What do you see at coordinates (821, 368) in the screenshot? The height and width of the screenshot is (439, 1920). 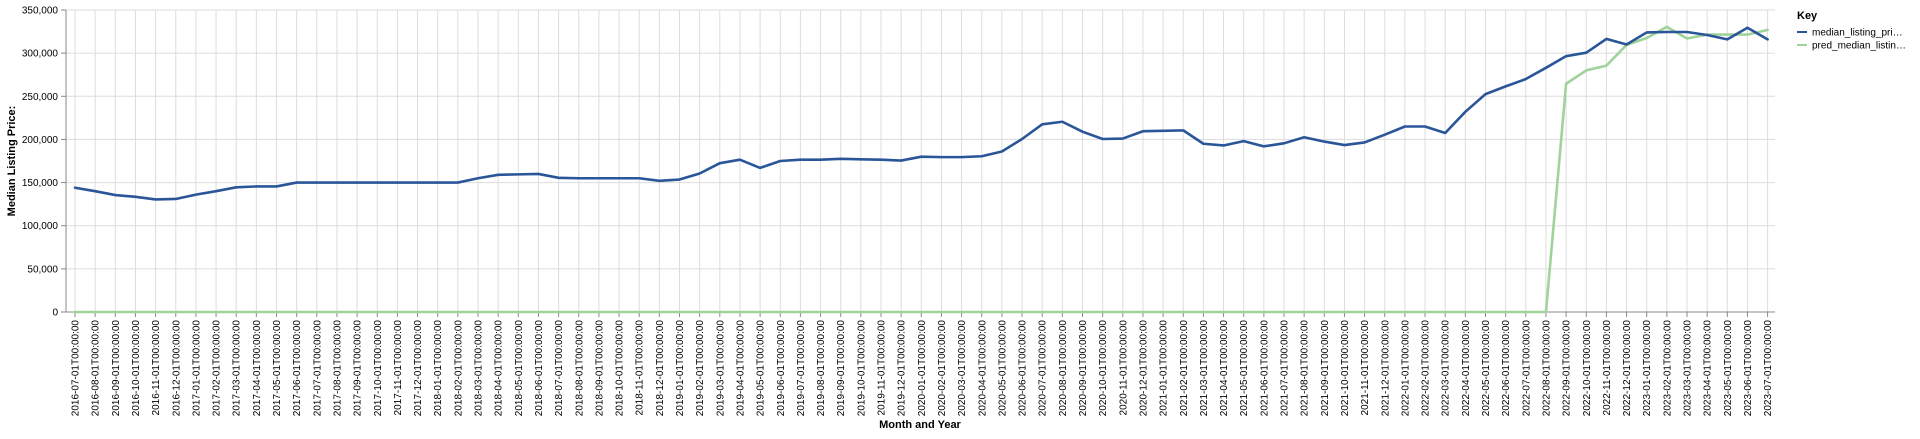 I see `x-tick-label: 2019-08-01T00:00:00` at bounding box center [821, 368].